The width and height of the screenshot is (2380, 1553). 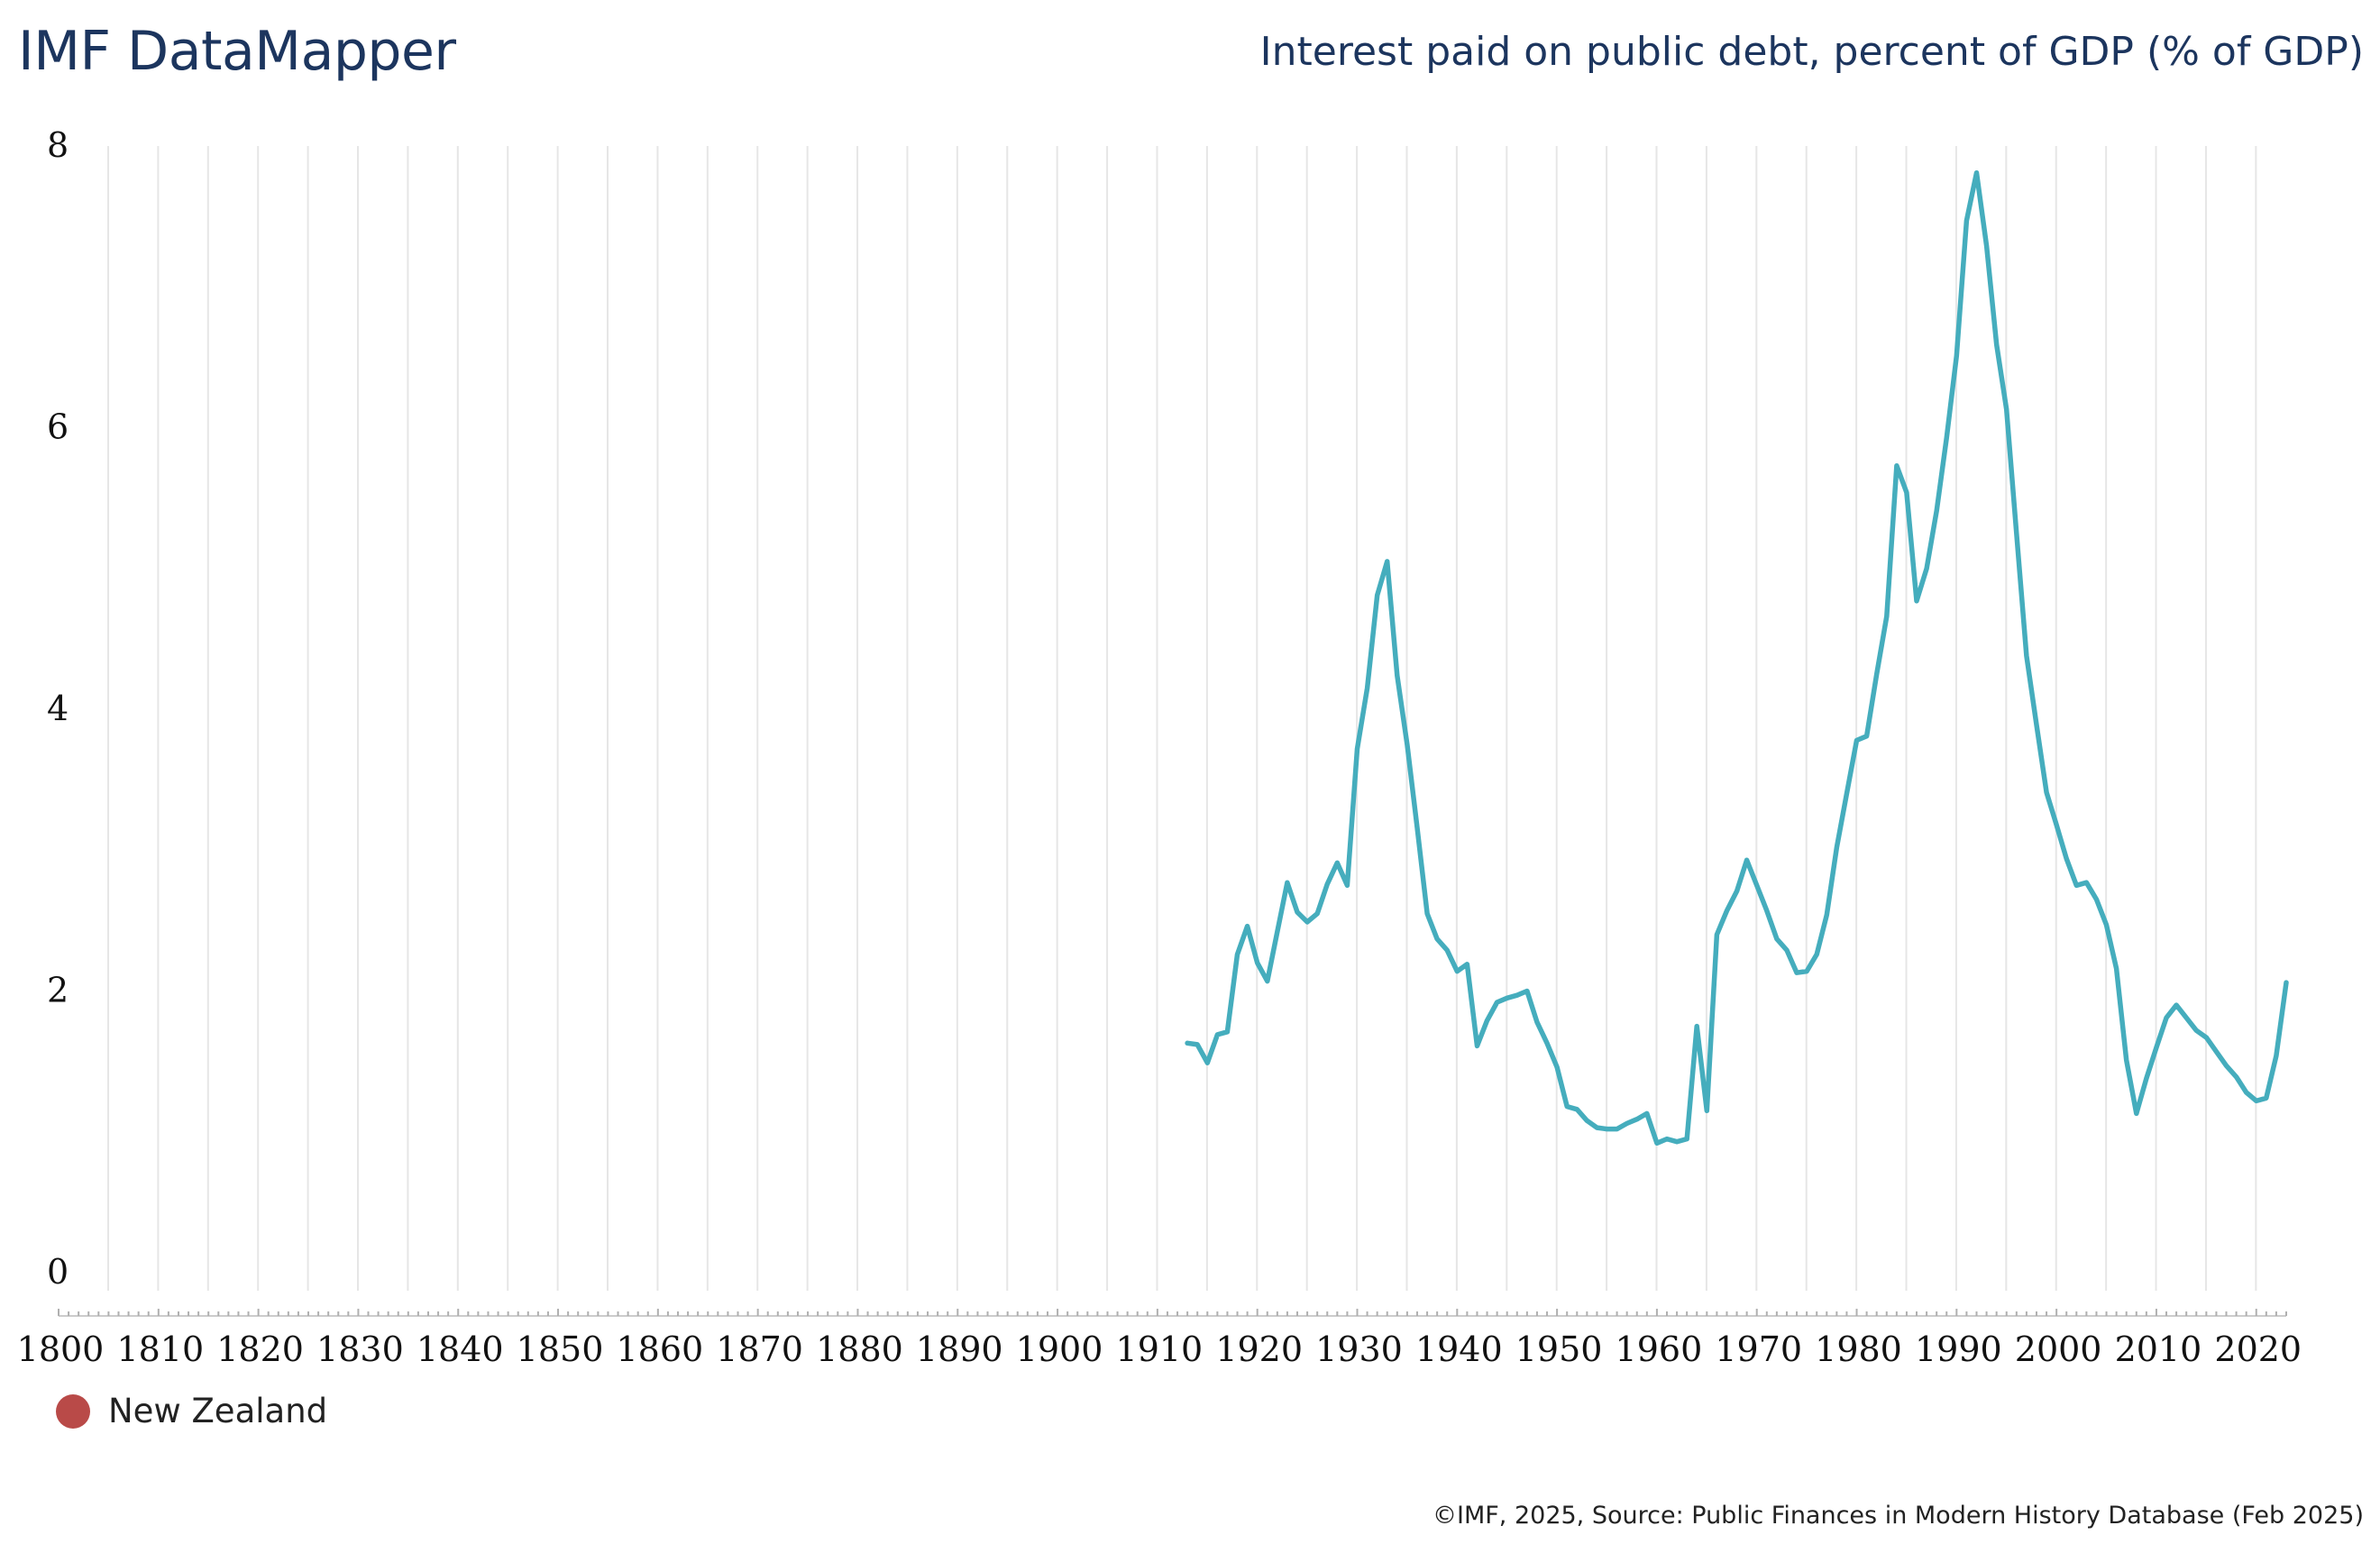 I want to click on x-tick-label: 1980, so click(x=1858, y=1349).